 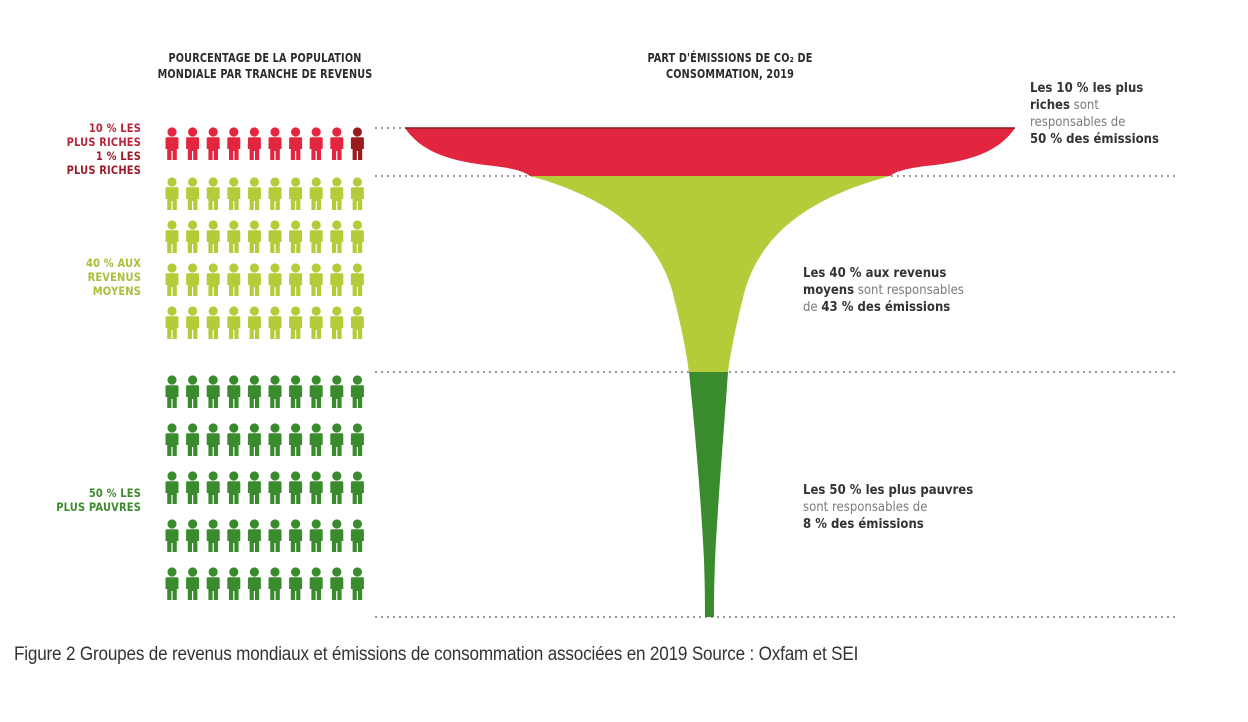 What do you see at coordinates (93, 277) in the screenshot?
I see `label-middle-40: 40 % AUX REVENUS MOYENS` at bounding box center [93, 277].